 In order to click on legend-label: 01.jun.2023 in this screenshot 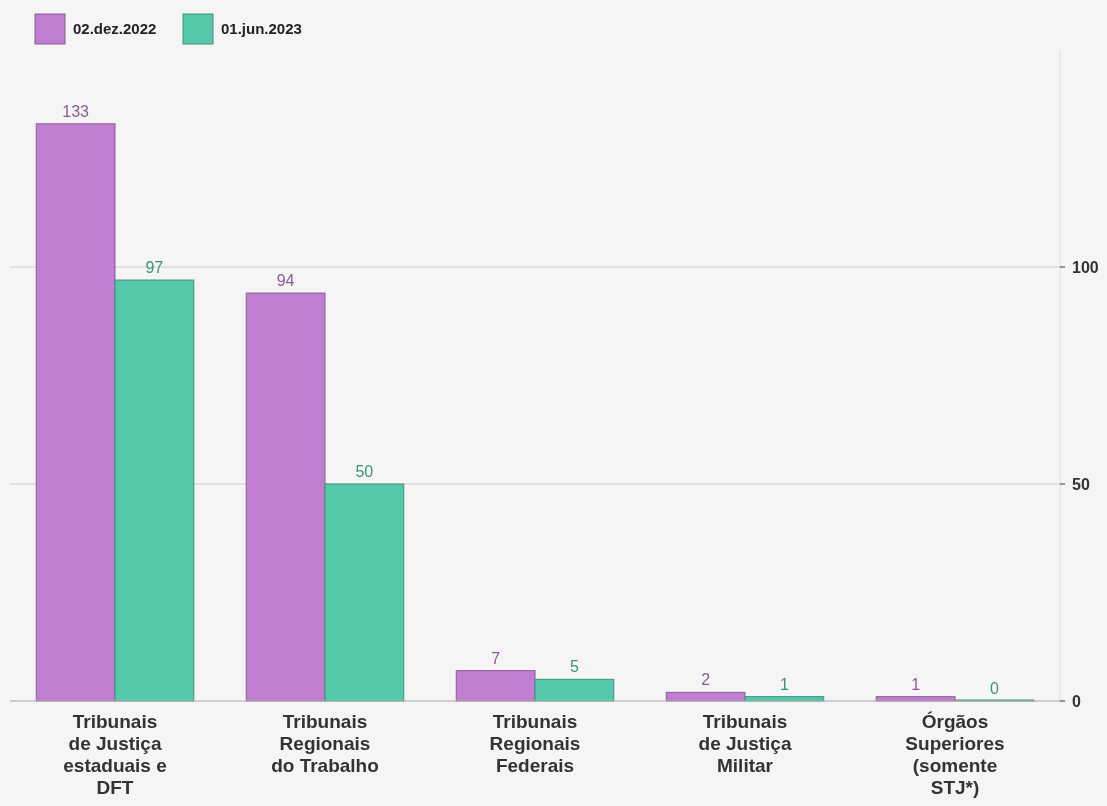, I will do `click(261, 29)`.